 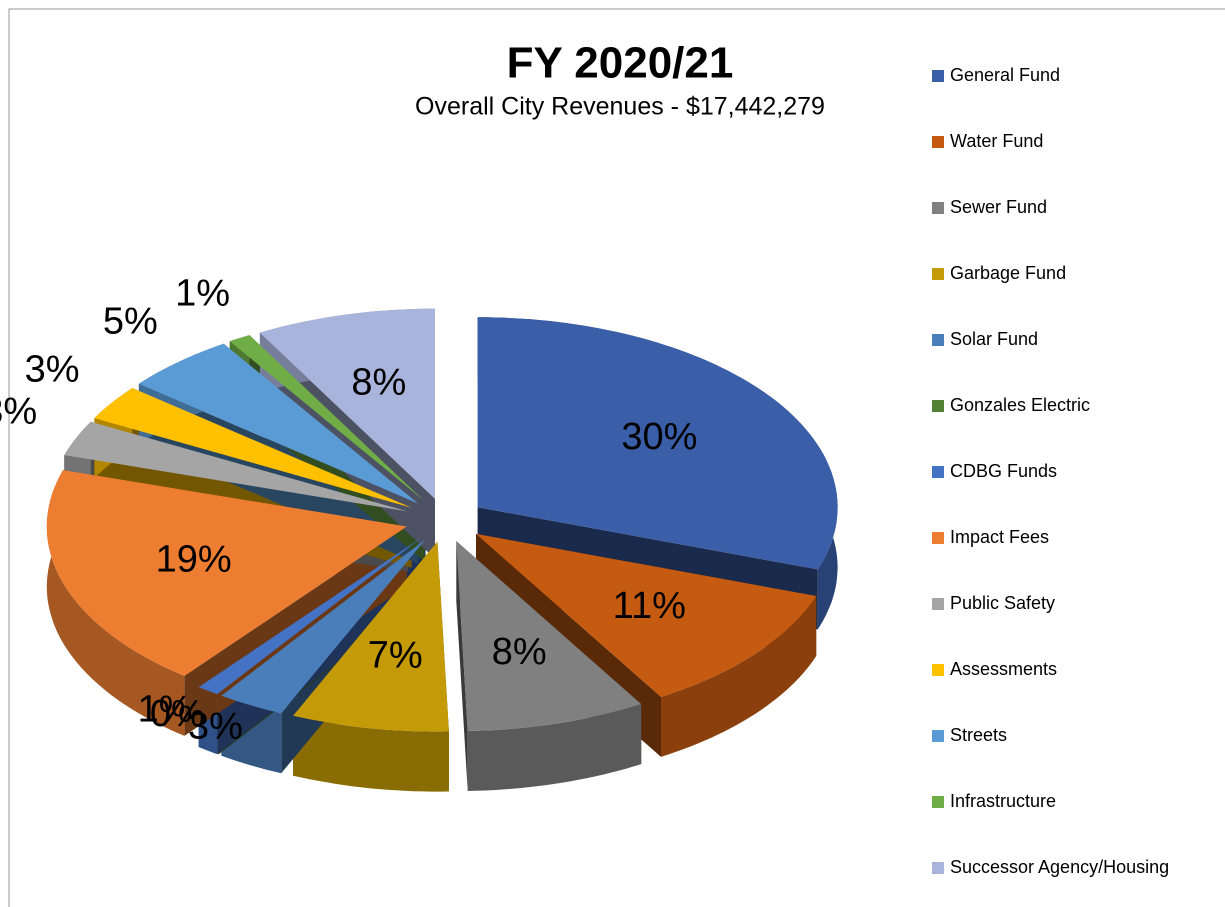 What do you see at coordinates (395, 655) in the screenshot?
I see `data-label: 7%` at bounding box center [395, 655].